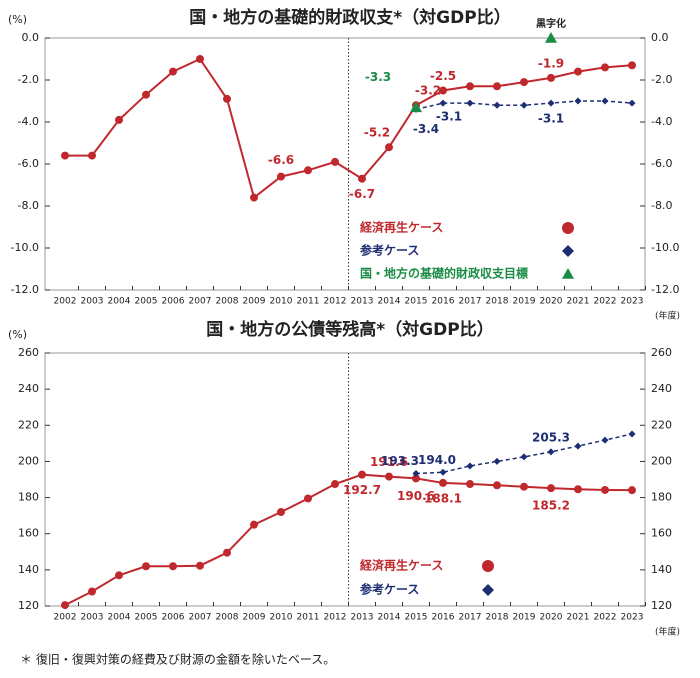  Describe the element at coordinates (28, 569) in the screenshot. I see `y-tick-label: 140` at that location.